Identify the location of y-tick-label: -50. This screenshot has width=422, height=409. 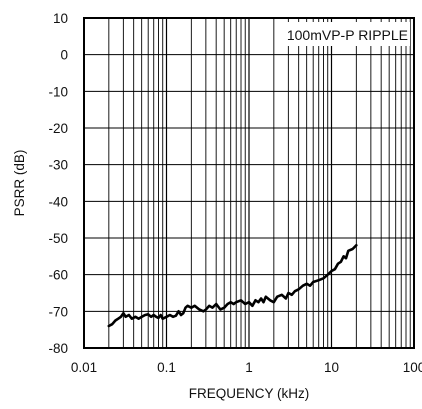
(58, 238).